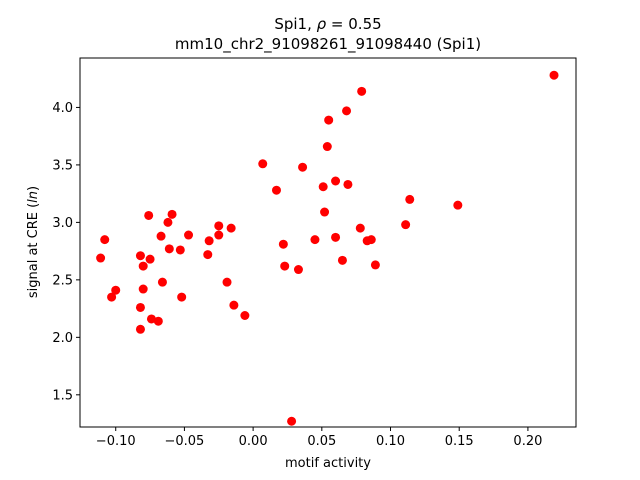 The height and width of the screenshot is (480, 640). I want to click on y-axis-label: signal at CRE (ln), so click(33, 242).